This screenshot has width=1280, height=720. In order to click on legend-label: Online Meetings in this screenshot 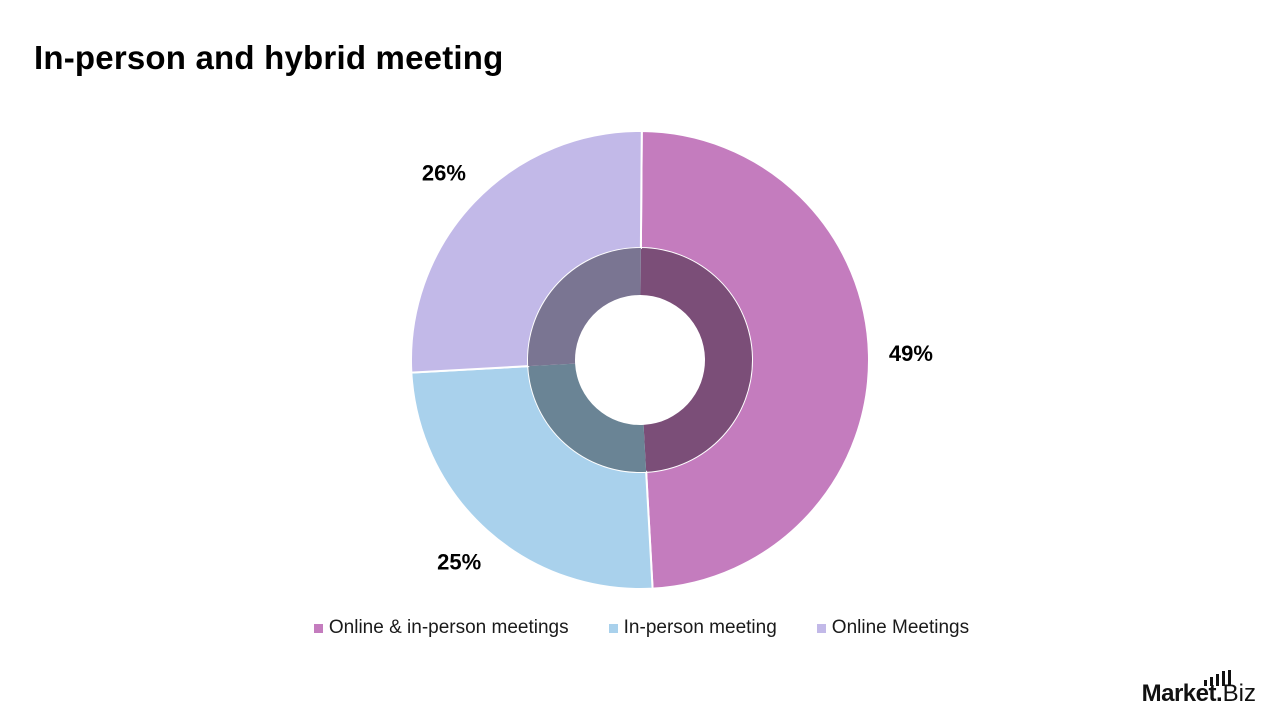, I will do `click(900, 627)`.